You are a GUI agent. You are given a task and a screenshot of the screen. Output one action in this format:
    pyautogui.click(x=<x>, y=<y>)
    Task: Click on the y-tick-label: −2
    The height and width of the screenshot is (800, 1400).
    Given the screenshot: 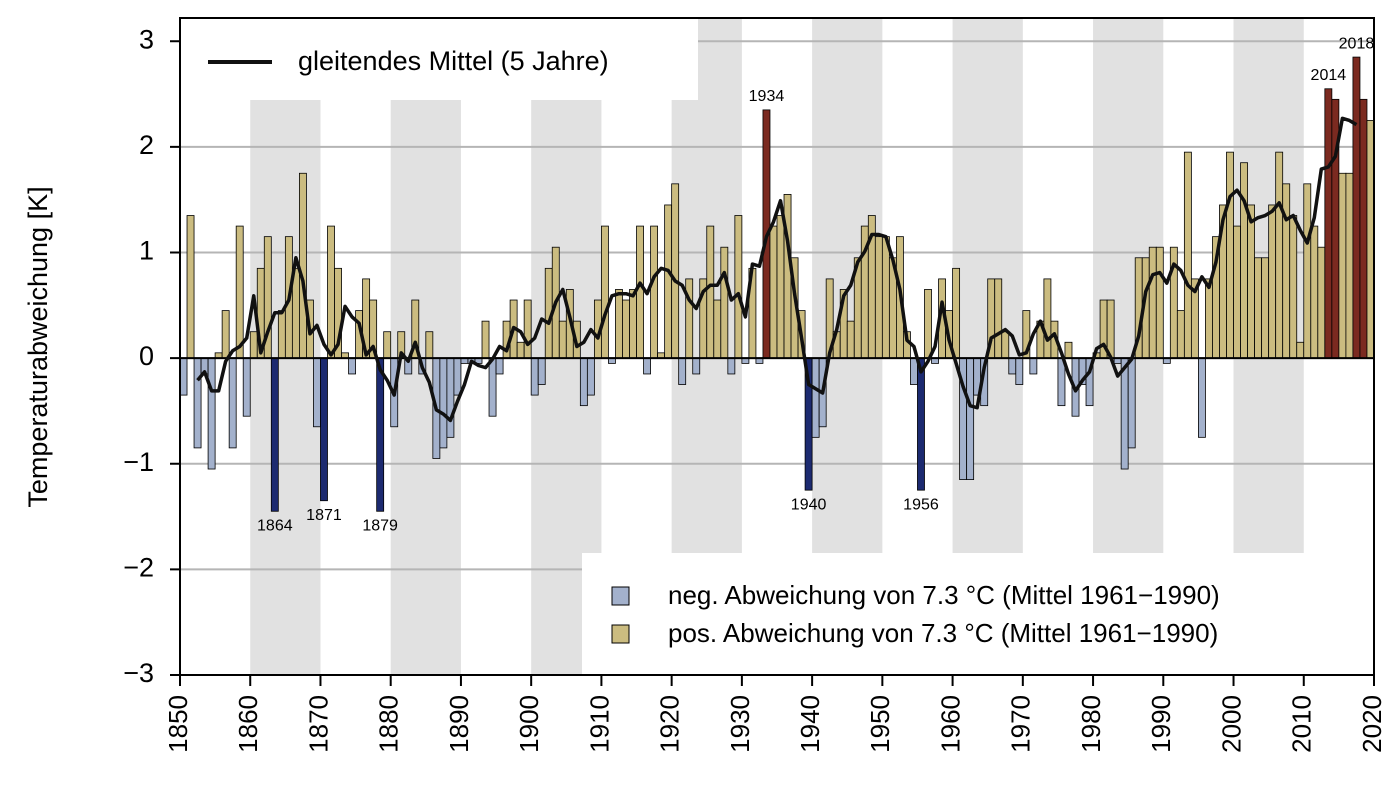 What is the action you would take?
    pyautogui.click(x=138, y=567)
    